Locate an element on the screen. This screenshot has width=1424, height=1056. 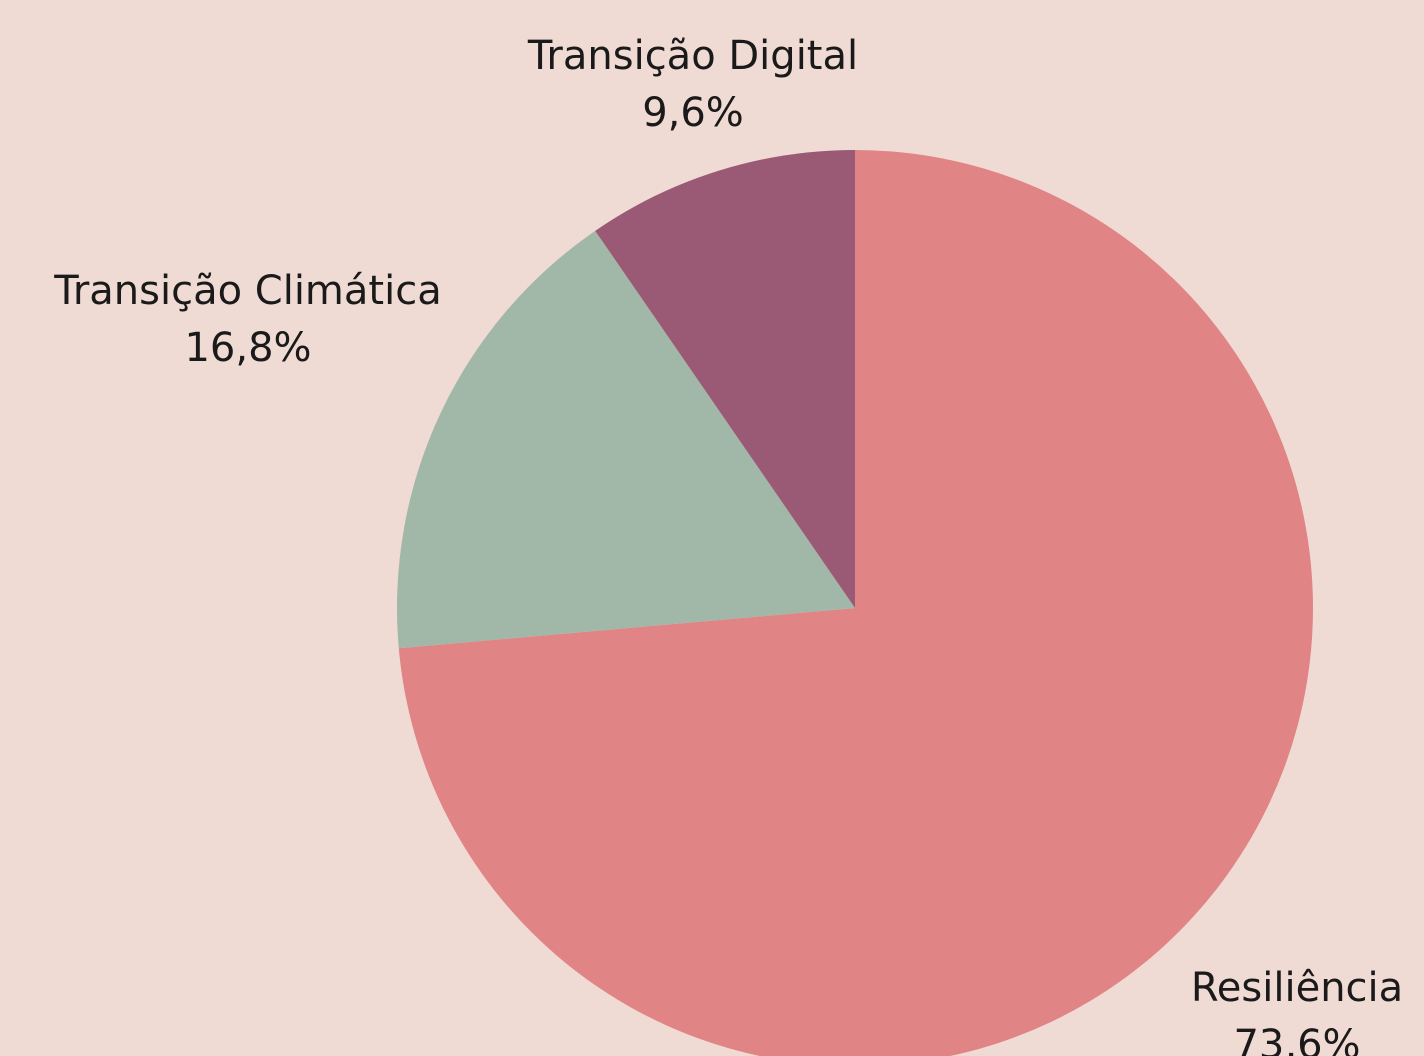
slice-value-label: 16,8% is located at coordinates (247, 348).